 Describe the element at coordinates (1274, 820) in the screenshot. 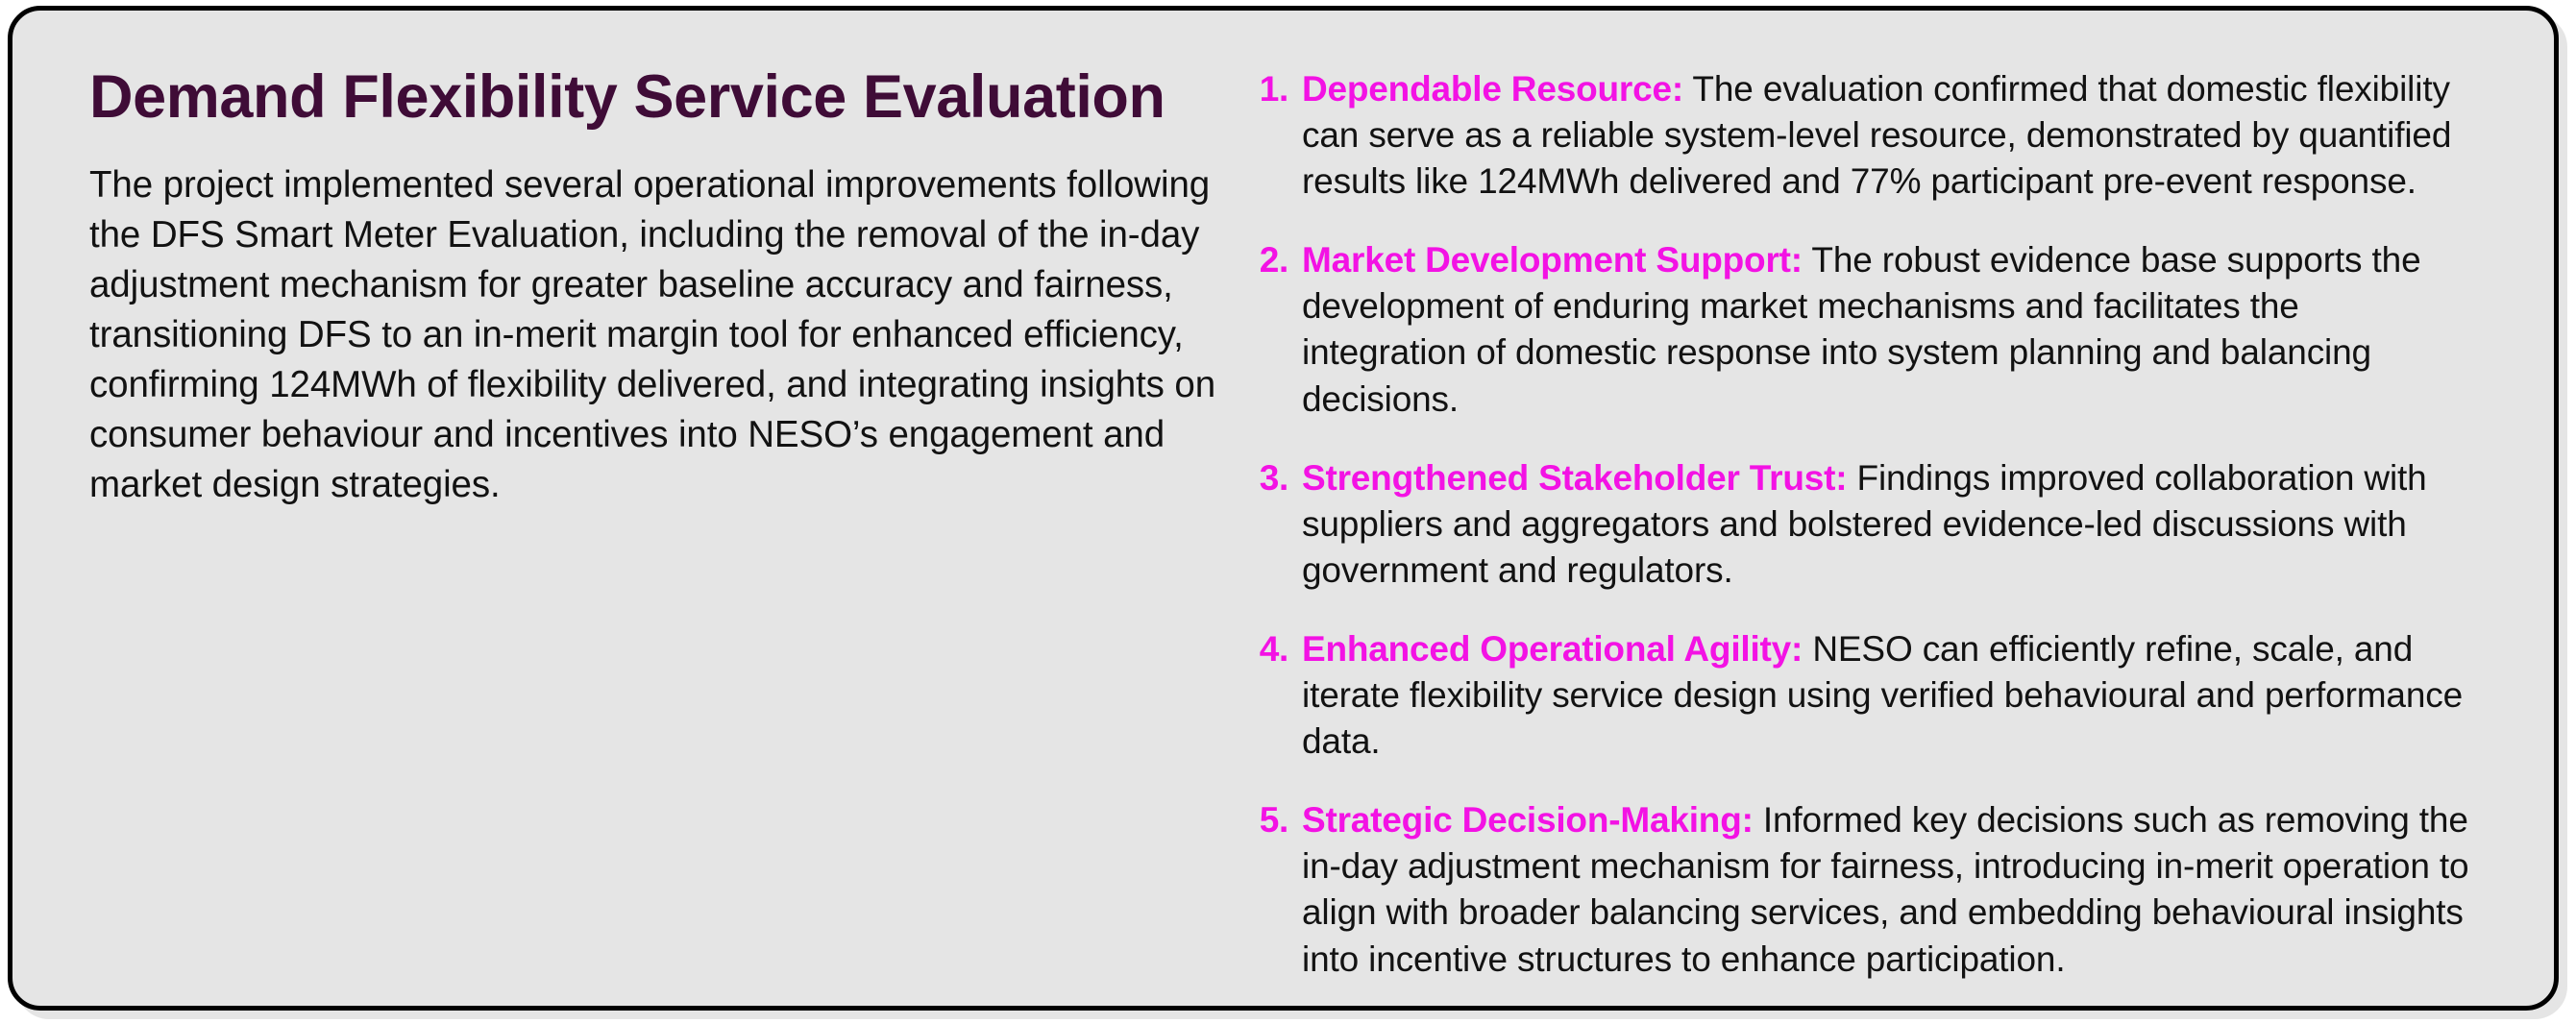

I see `list-item-number: 5.` at that location.